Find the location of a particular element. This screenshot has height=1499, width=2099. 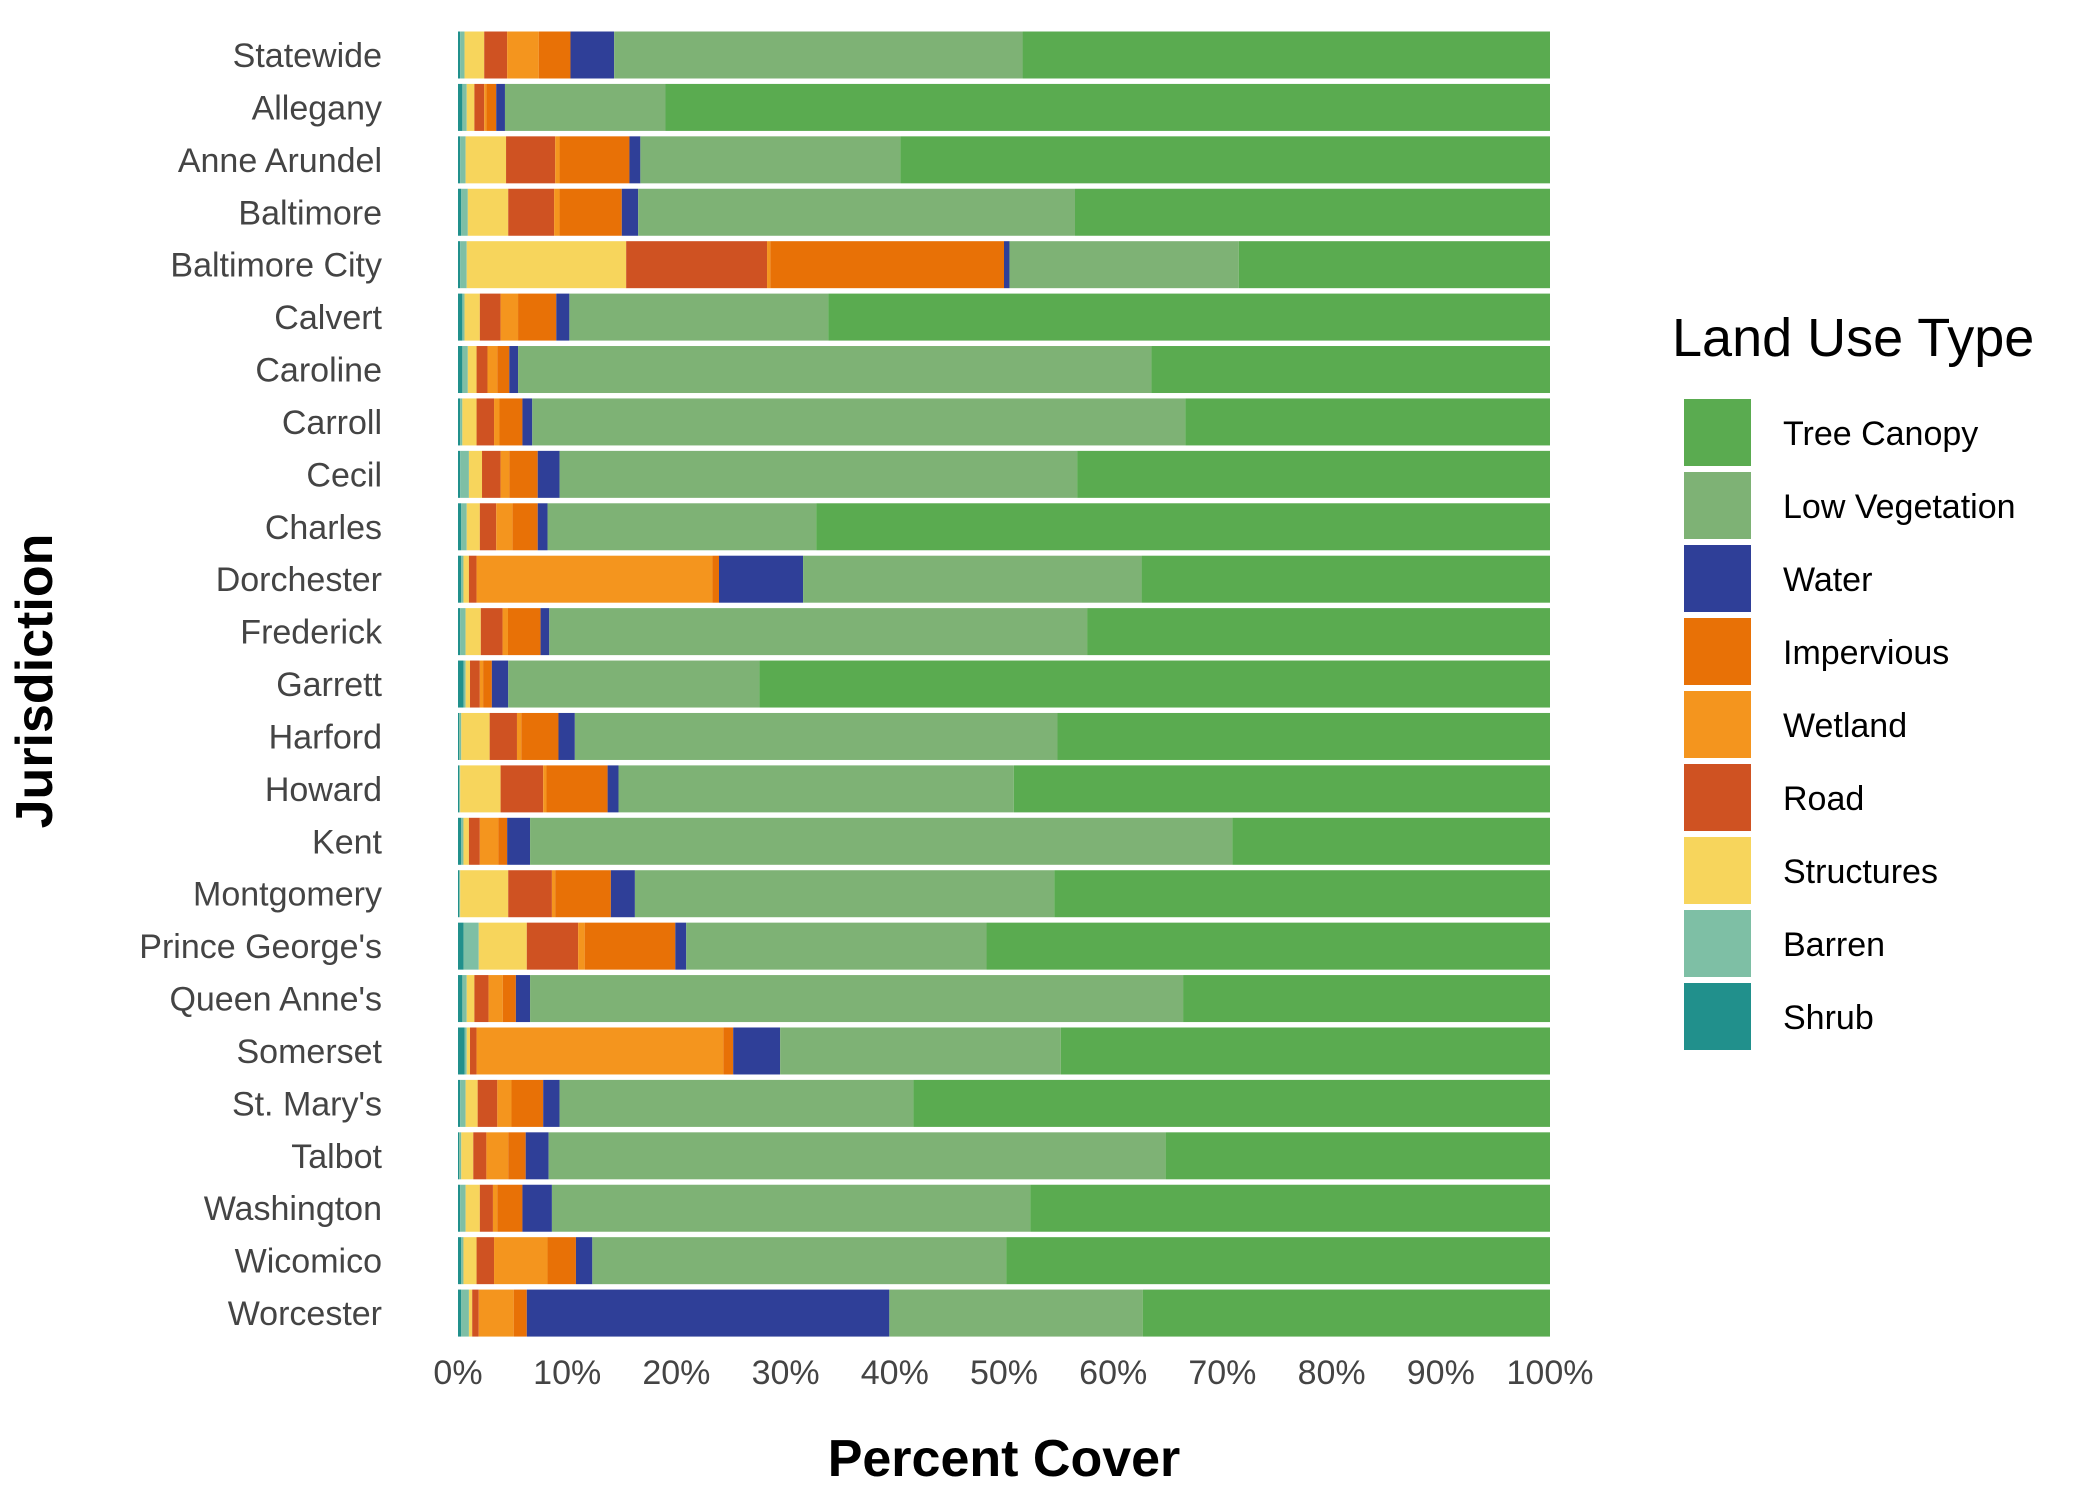

bar-segment-worcester-tree-canopy is located at coordinates (1346, 1313).